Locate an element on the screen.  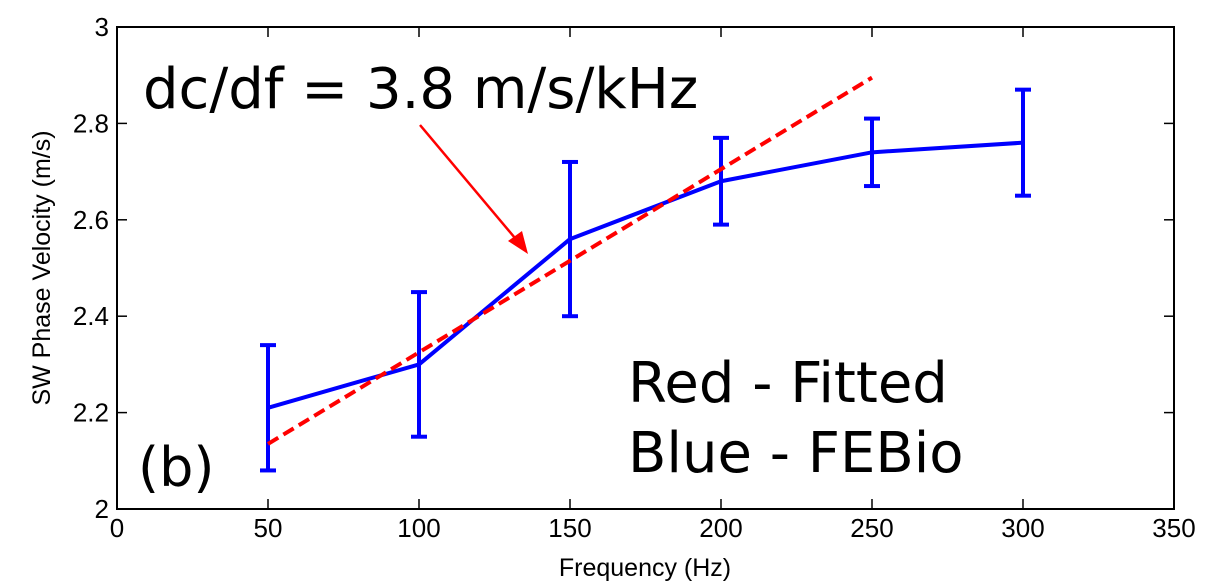
x-tick-label: 300 is located at coordinates (1022, 528).